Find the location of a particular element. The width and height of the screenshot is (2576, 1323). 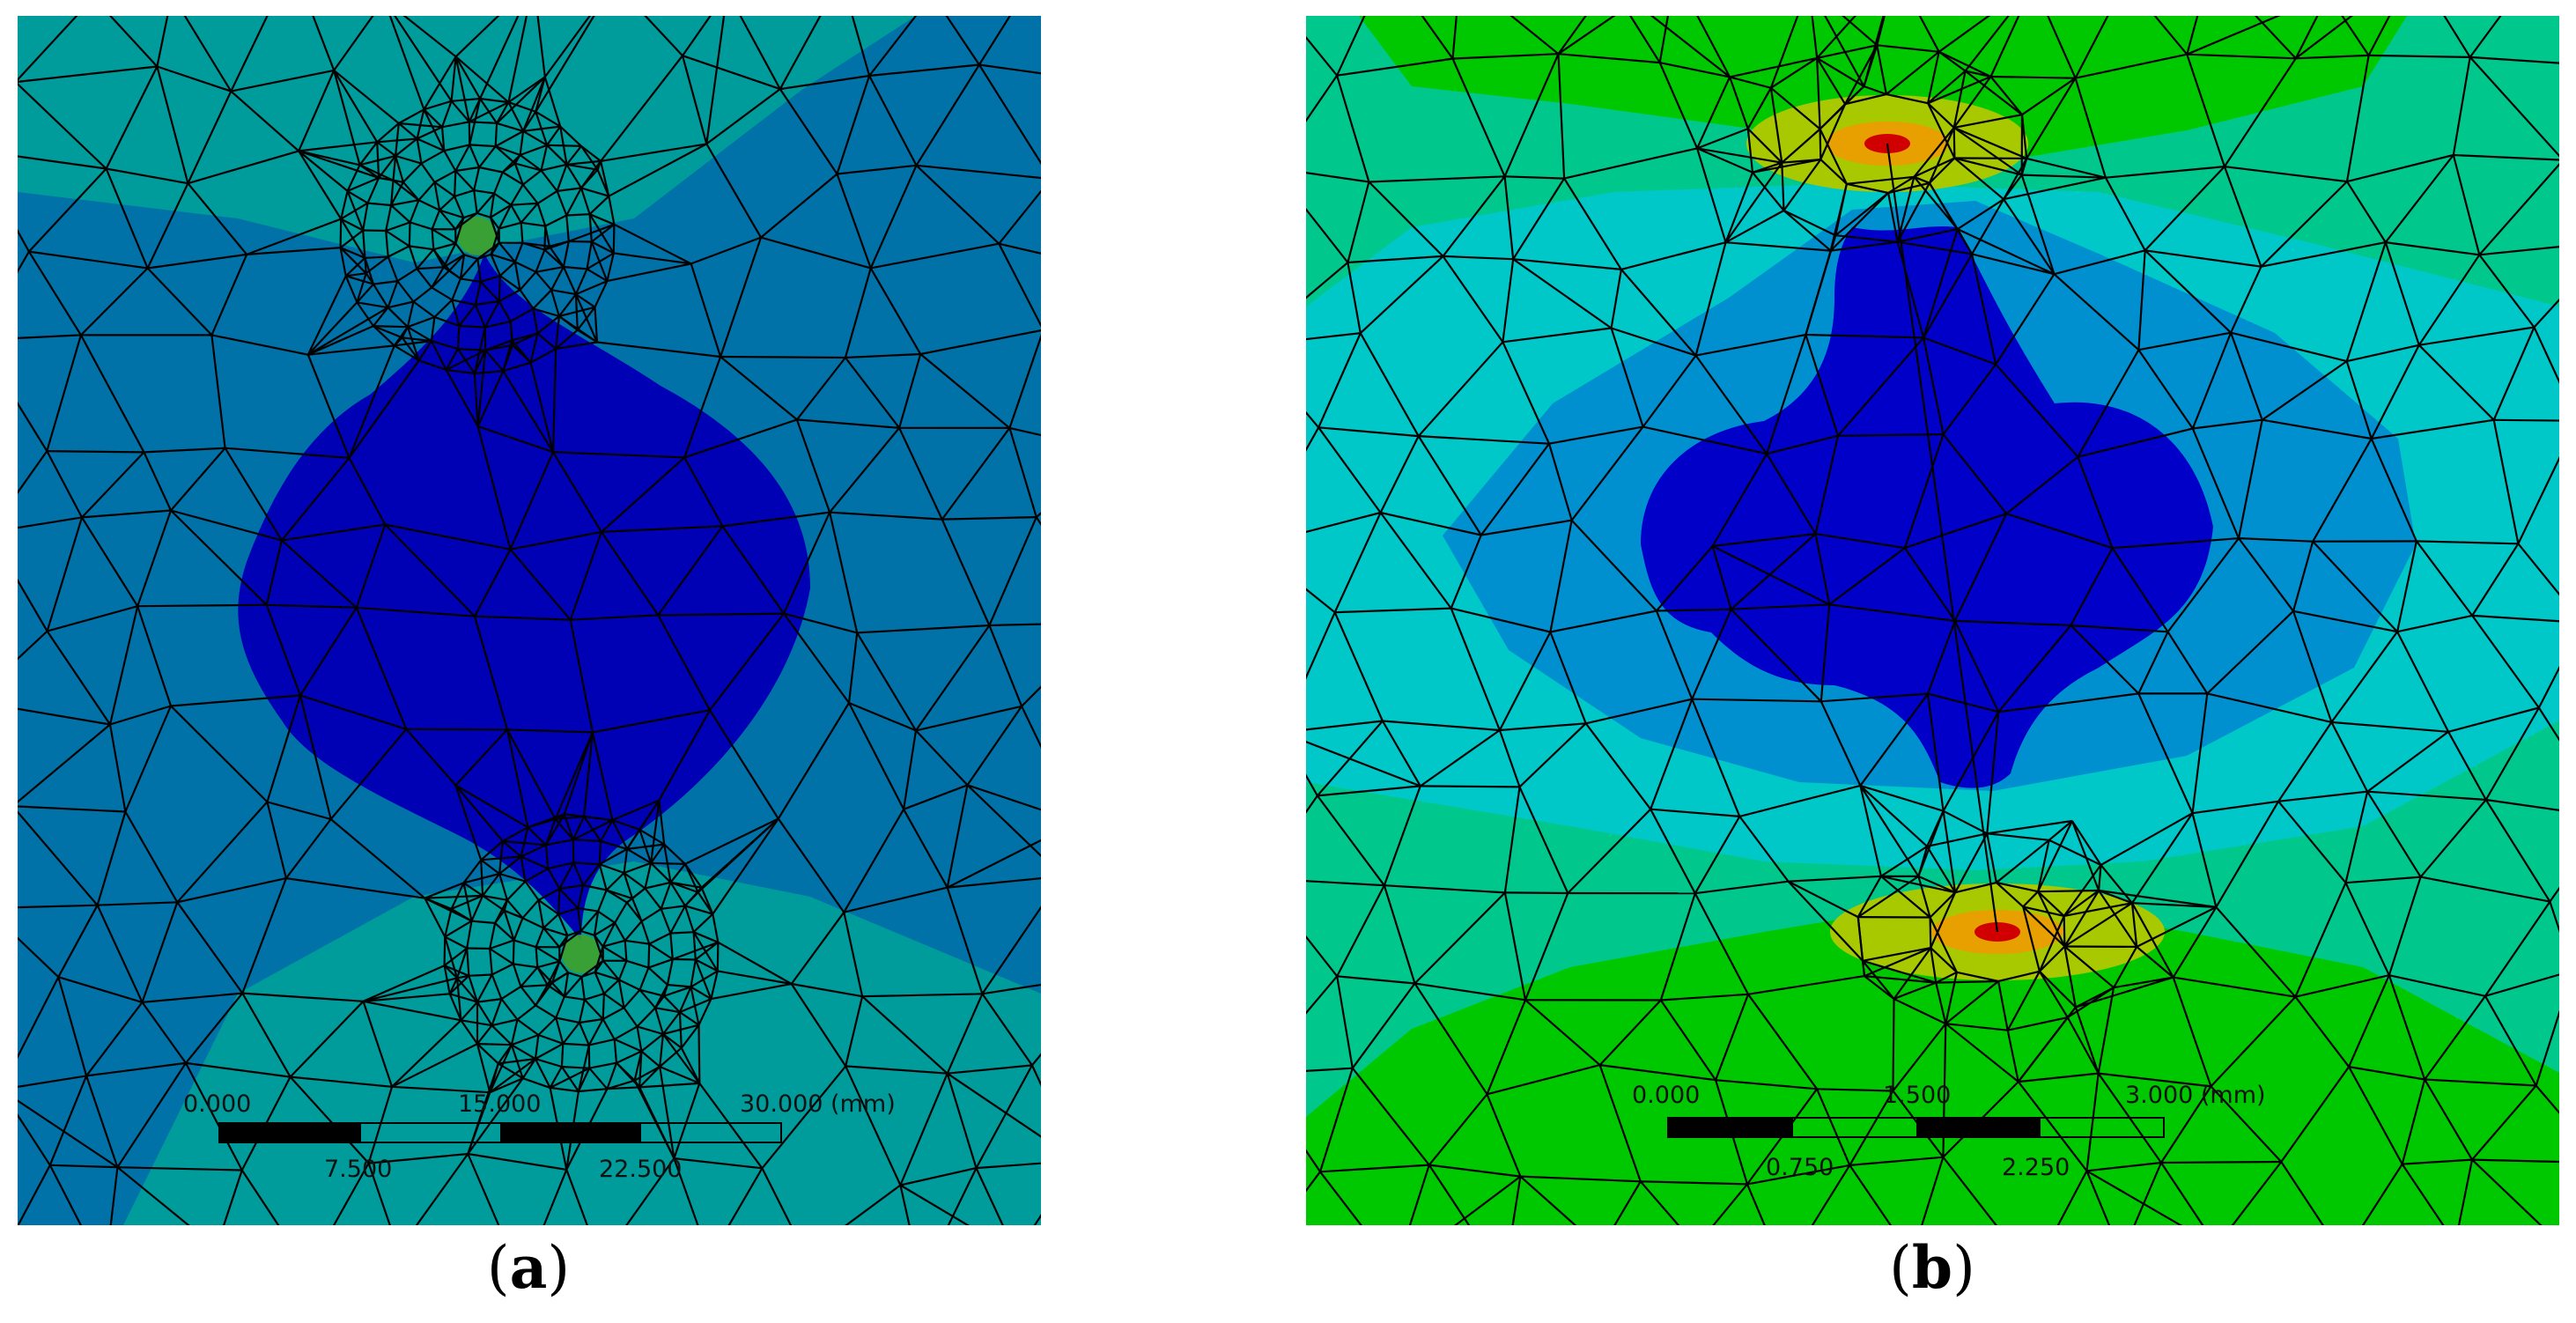

scale-label: 1.500 is located at coordinates (1917, 1095).